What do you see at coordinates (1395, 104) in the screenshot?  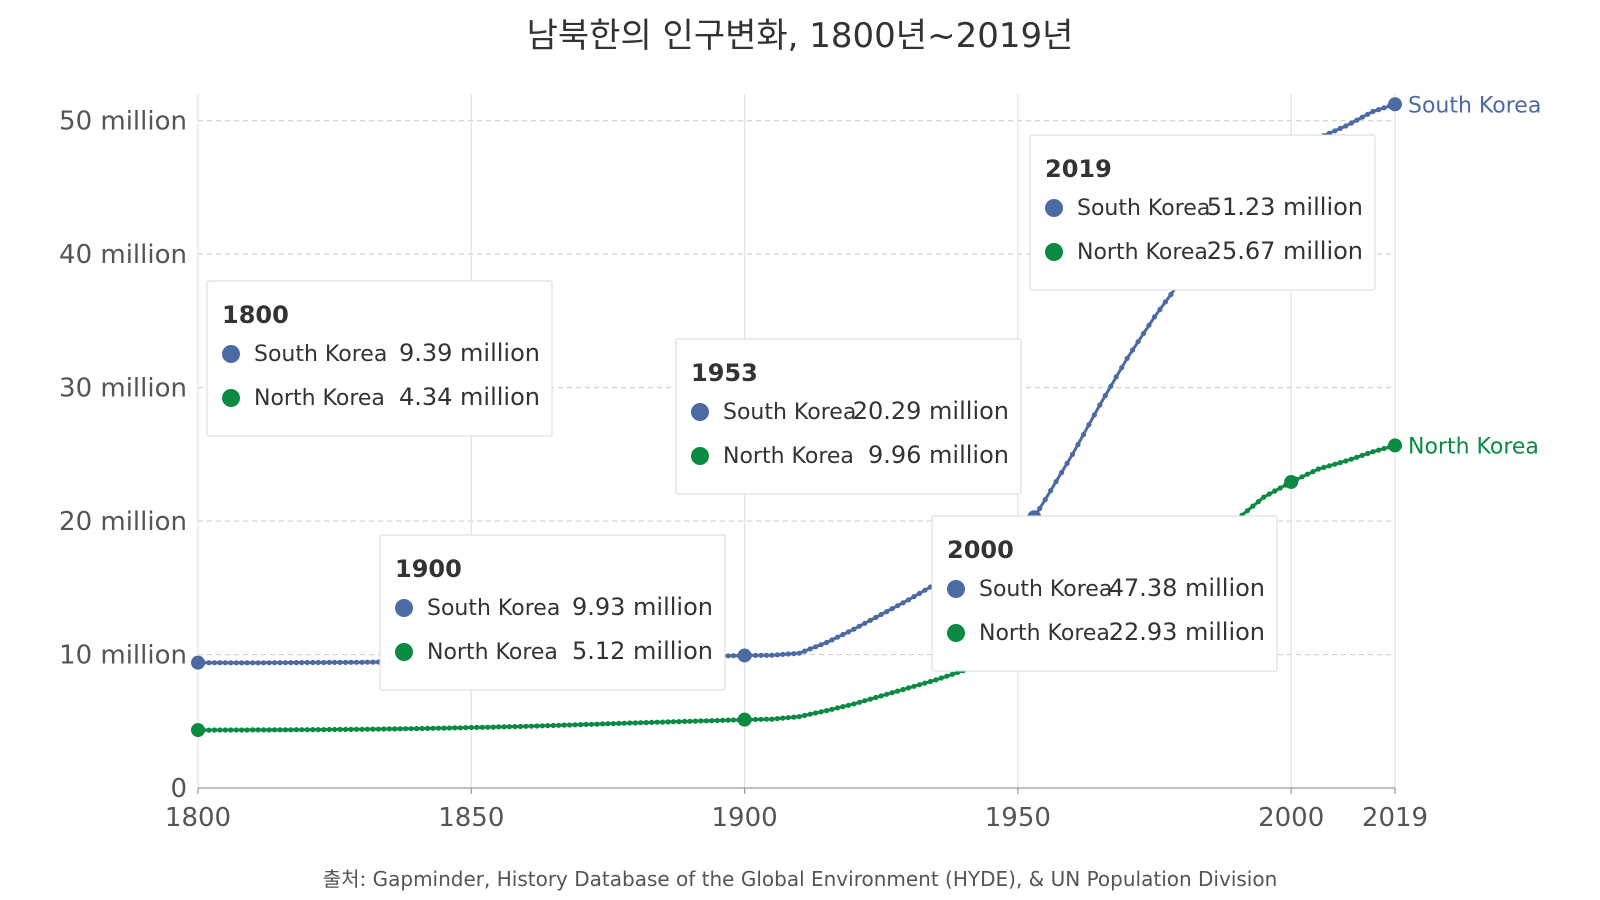 I see `highlight-point-south-korea` at bounding box center [1395, 104].